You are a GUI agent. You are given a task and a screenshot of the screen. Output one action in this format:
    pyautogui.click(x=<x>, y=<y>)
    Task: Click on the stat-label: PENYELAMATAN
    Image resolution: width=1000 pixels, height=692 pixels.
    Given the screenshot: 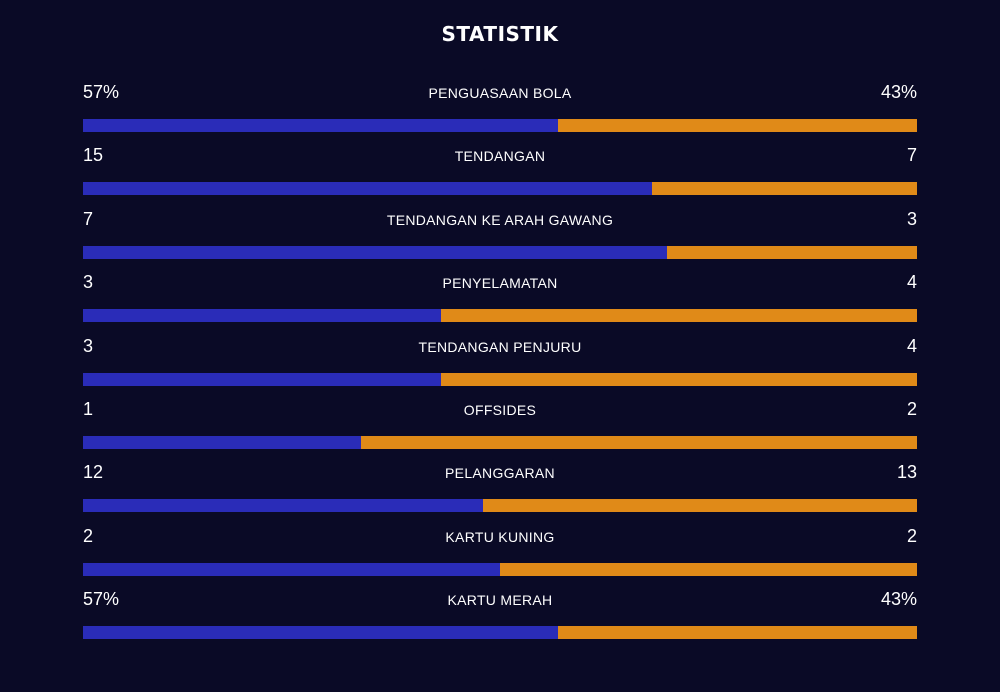 What is the action you would take?
    pyautogui.click(x=500, y=283)
    